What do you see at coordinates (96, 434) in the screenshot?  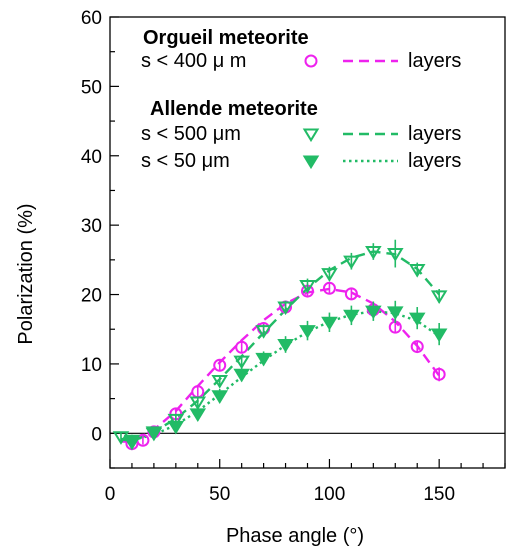 I see `y-tick-label: 0` at bounding box center [96, 434].